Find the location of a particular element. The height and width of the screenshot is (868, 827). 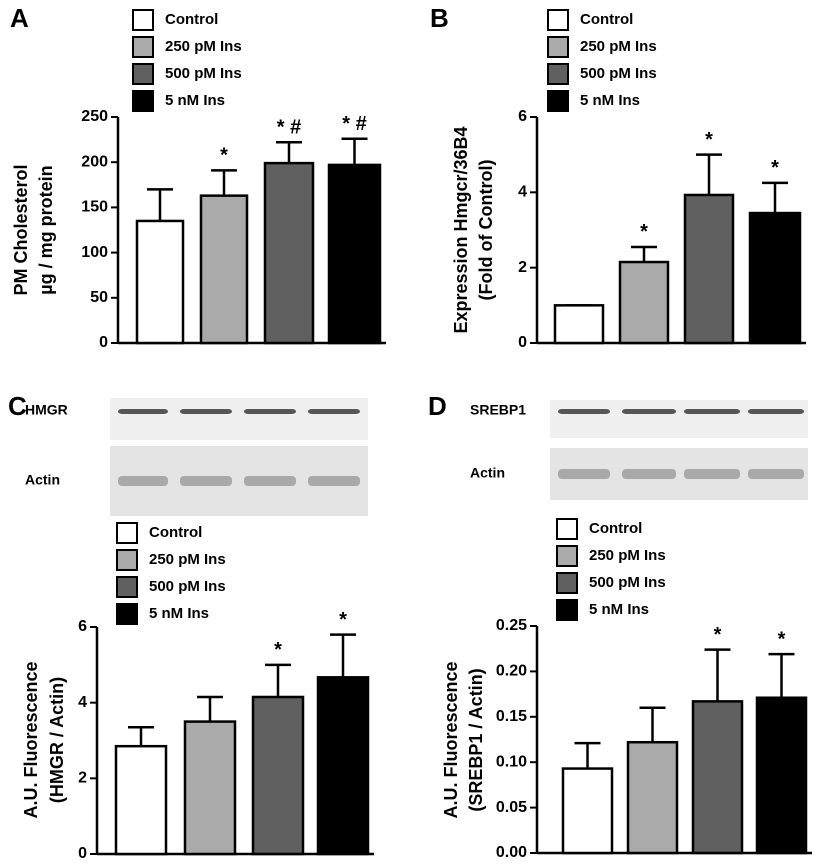

y-tick-label: 200 is located at coordinates (94, 161).